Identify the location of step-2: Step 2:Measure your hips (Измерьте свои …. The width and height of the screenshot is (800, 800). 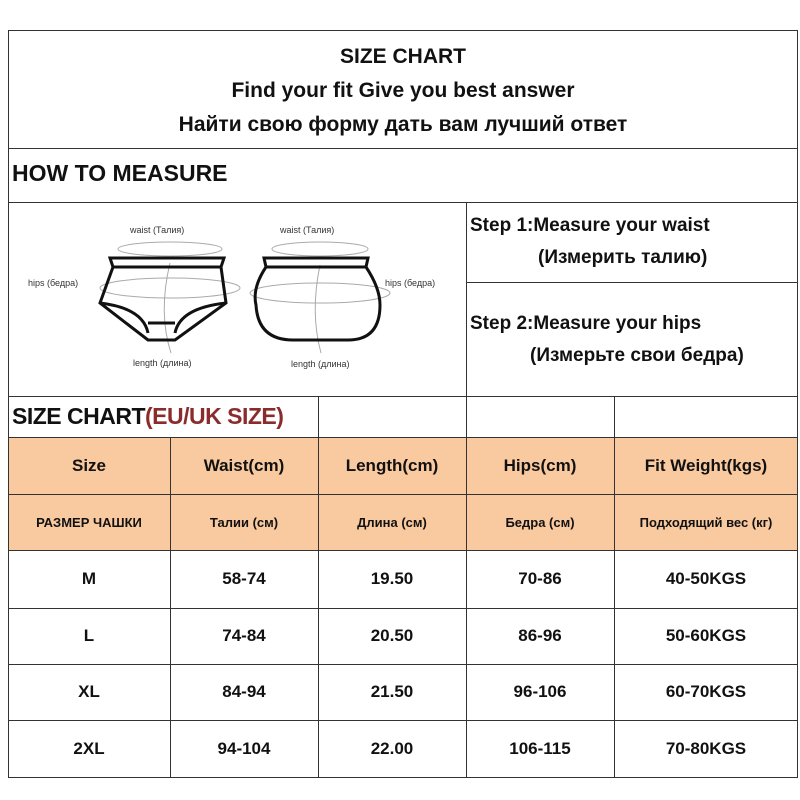
(607, 340).